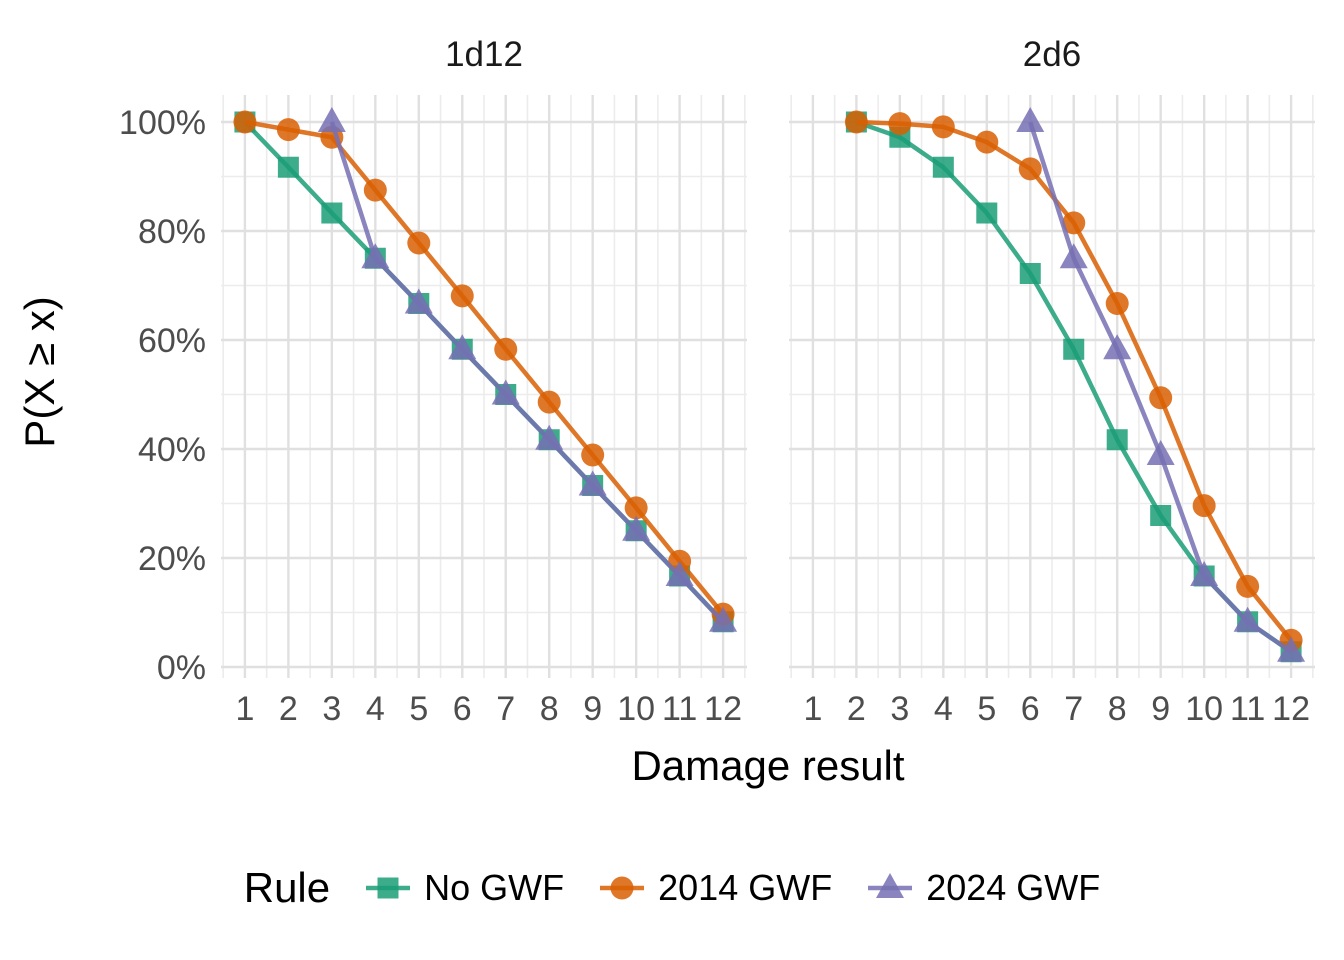 Image resolution: width=1344 pixels, height=960 pixels. Describe the element at coordinates (172, 232) in the screenshot. I see `y-tick-label: 80%` at that location.